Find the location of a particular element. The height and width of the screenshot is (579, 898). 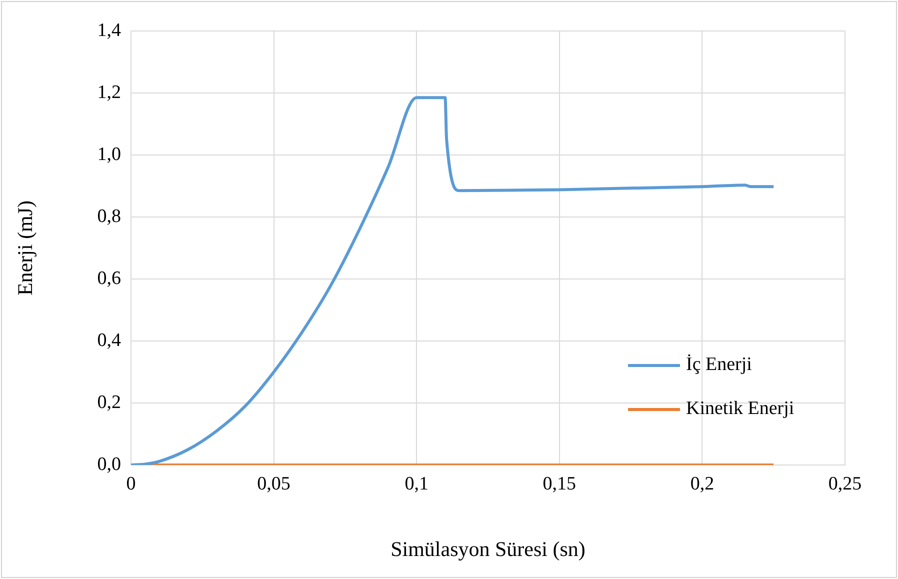

y-tick-label: 0,2 is located at coordinates (109, 402).